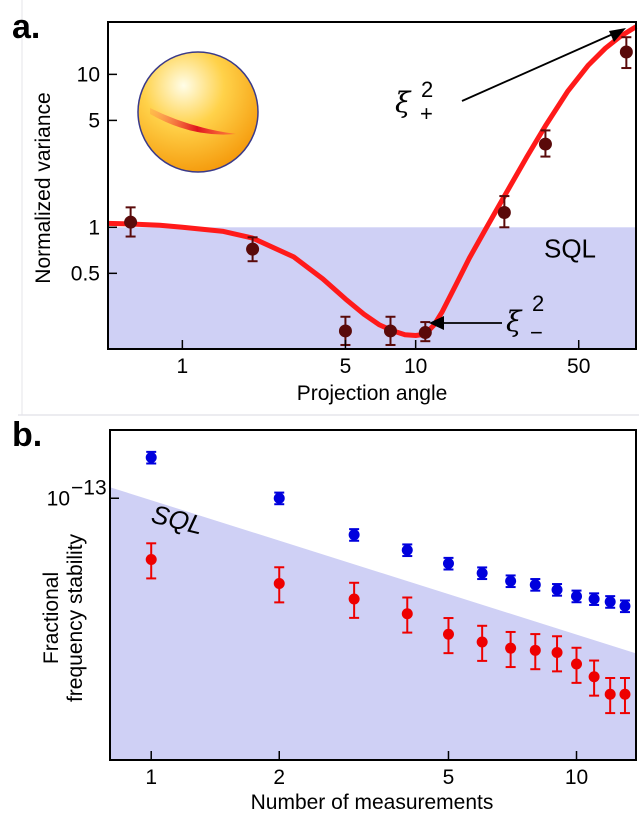 The height and width of the screenshot is (823, 639). I want to click on sphere, so click(198, 112).